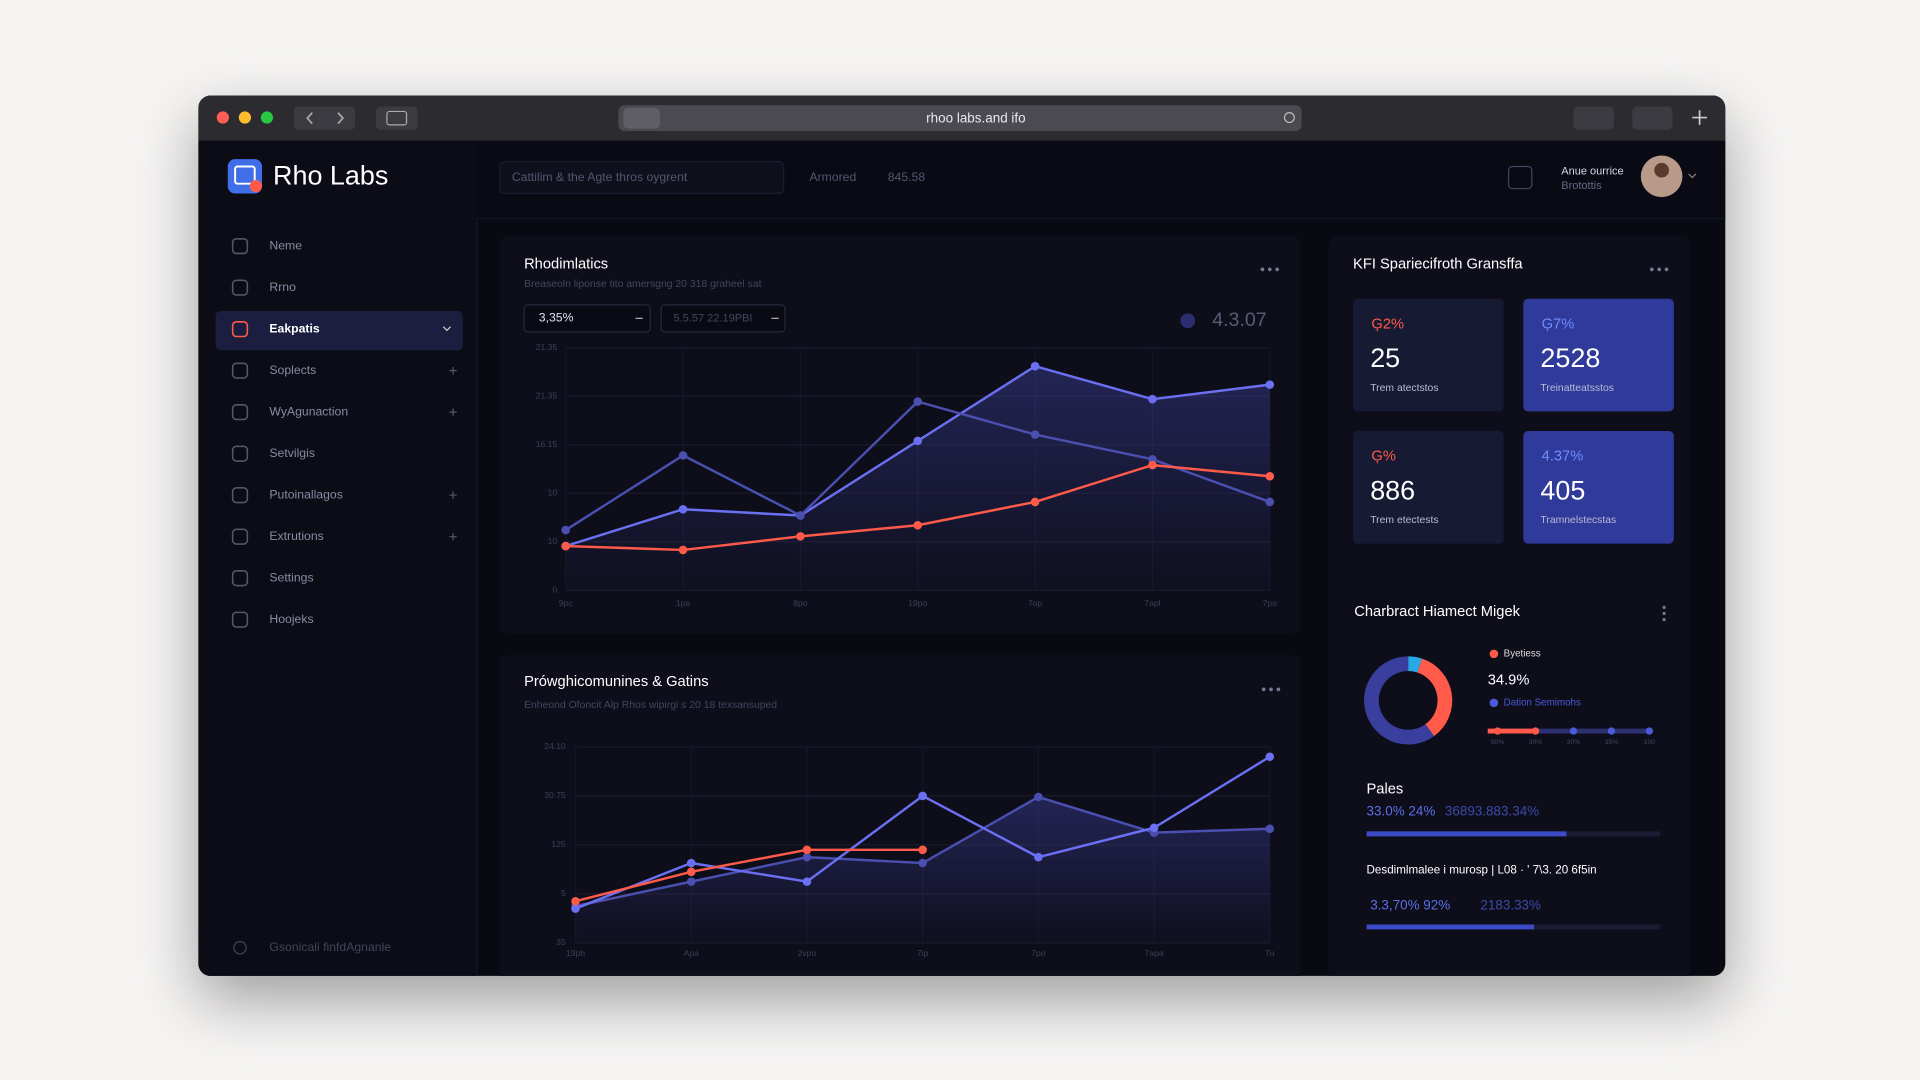 This screenshot has height=1080, width=1920. I want to click on filter-text: 3,35%, so click(556, 318).